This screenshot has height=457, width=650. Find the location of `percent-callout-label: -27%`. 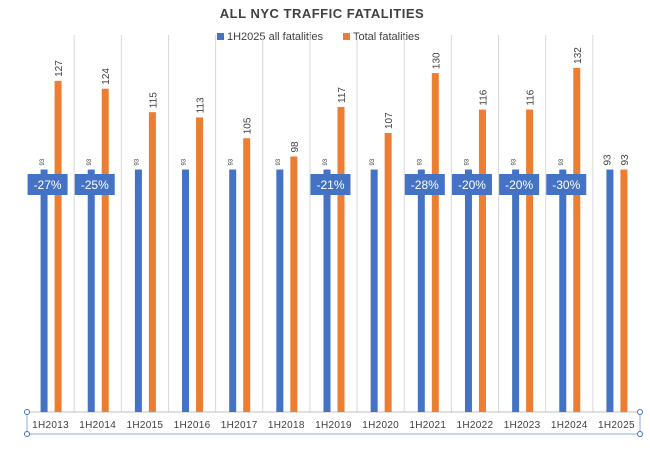

percent-callout-label: -27% is located at coordinates (48, 185).